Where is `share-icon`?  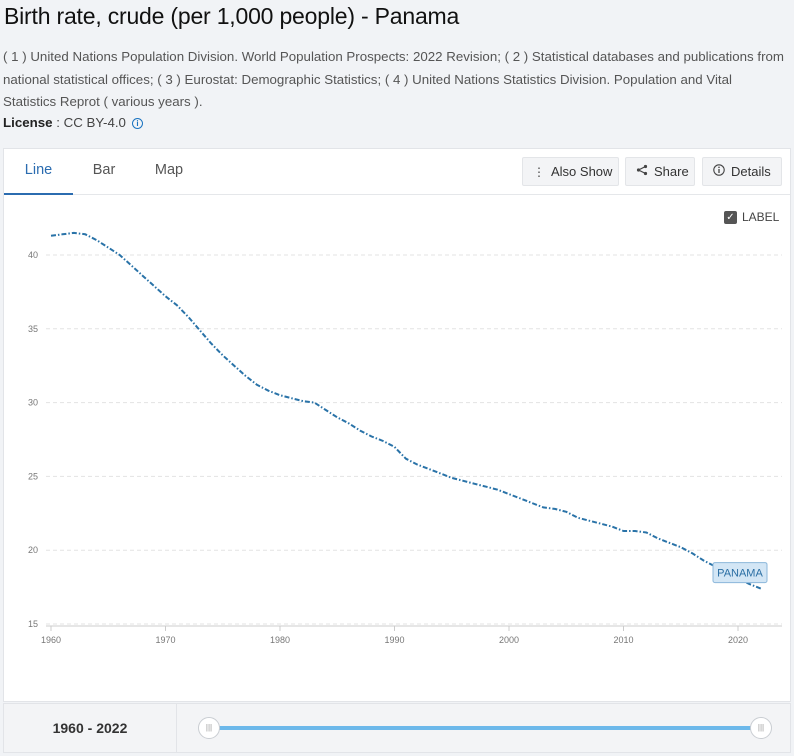
share-icon is located at coordinates (642, 172).